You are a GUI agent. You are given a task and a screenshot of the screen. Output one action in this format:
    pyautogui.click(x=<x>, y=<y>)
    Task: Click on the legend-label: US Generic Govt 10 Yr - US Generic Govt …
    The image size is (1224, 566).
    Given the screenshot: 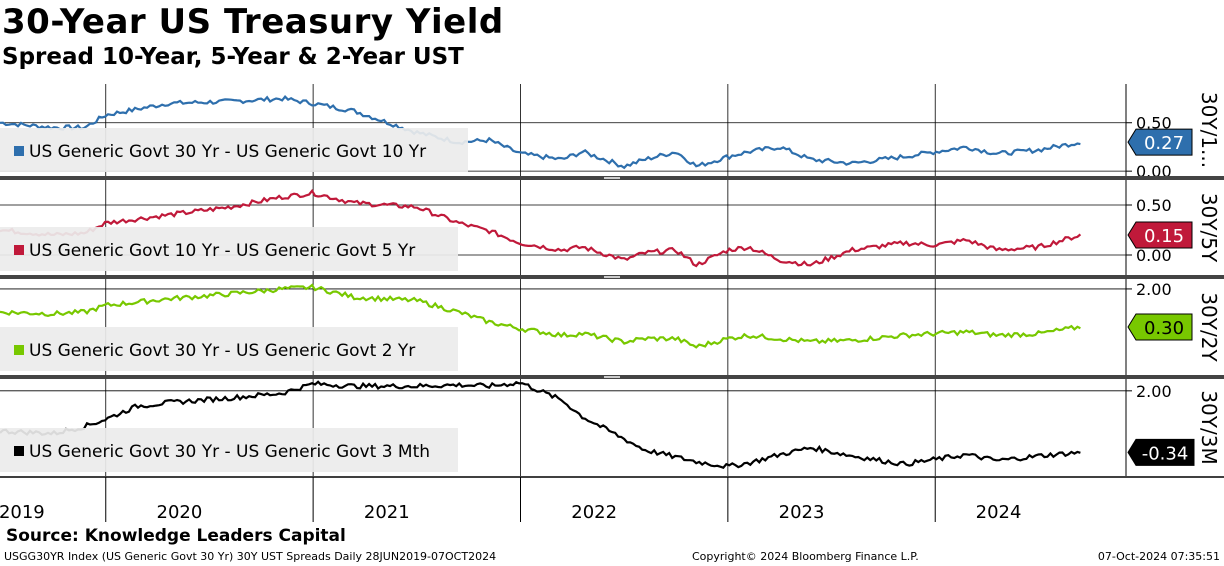 What is the action you would take?
    pyautogui.click(x=222, y=251)
    